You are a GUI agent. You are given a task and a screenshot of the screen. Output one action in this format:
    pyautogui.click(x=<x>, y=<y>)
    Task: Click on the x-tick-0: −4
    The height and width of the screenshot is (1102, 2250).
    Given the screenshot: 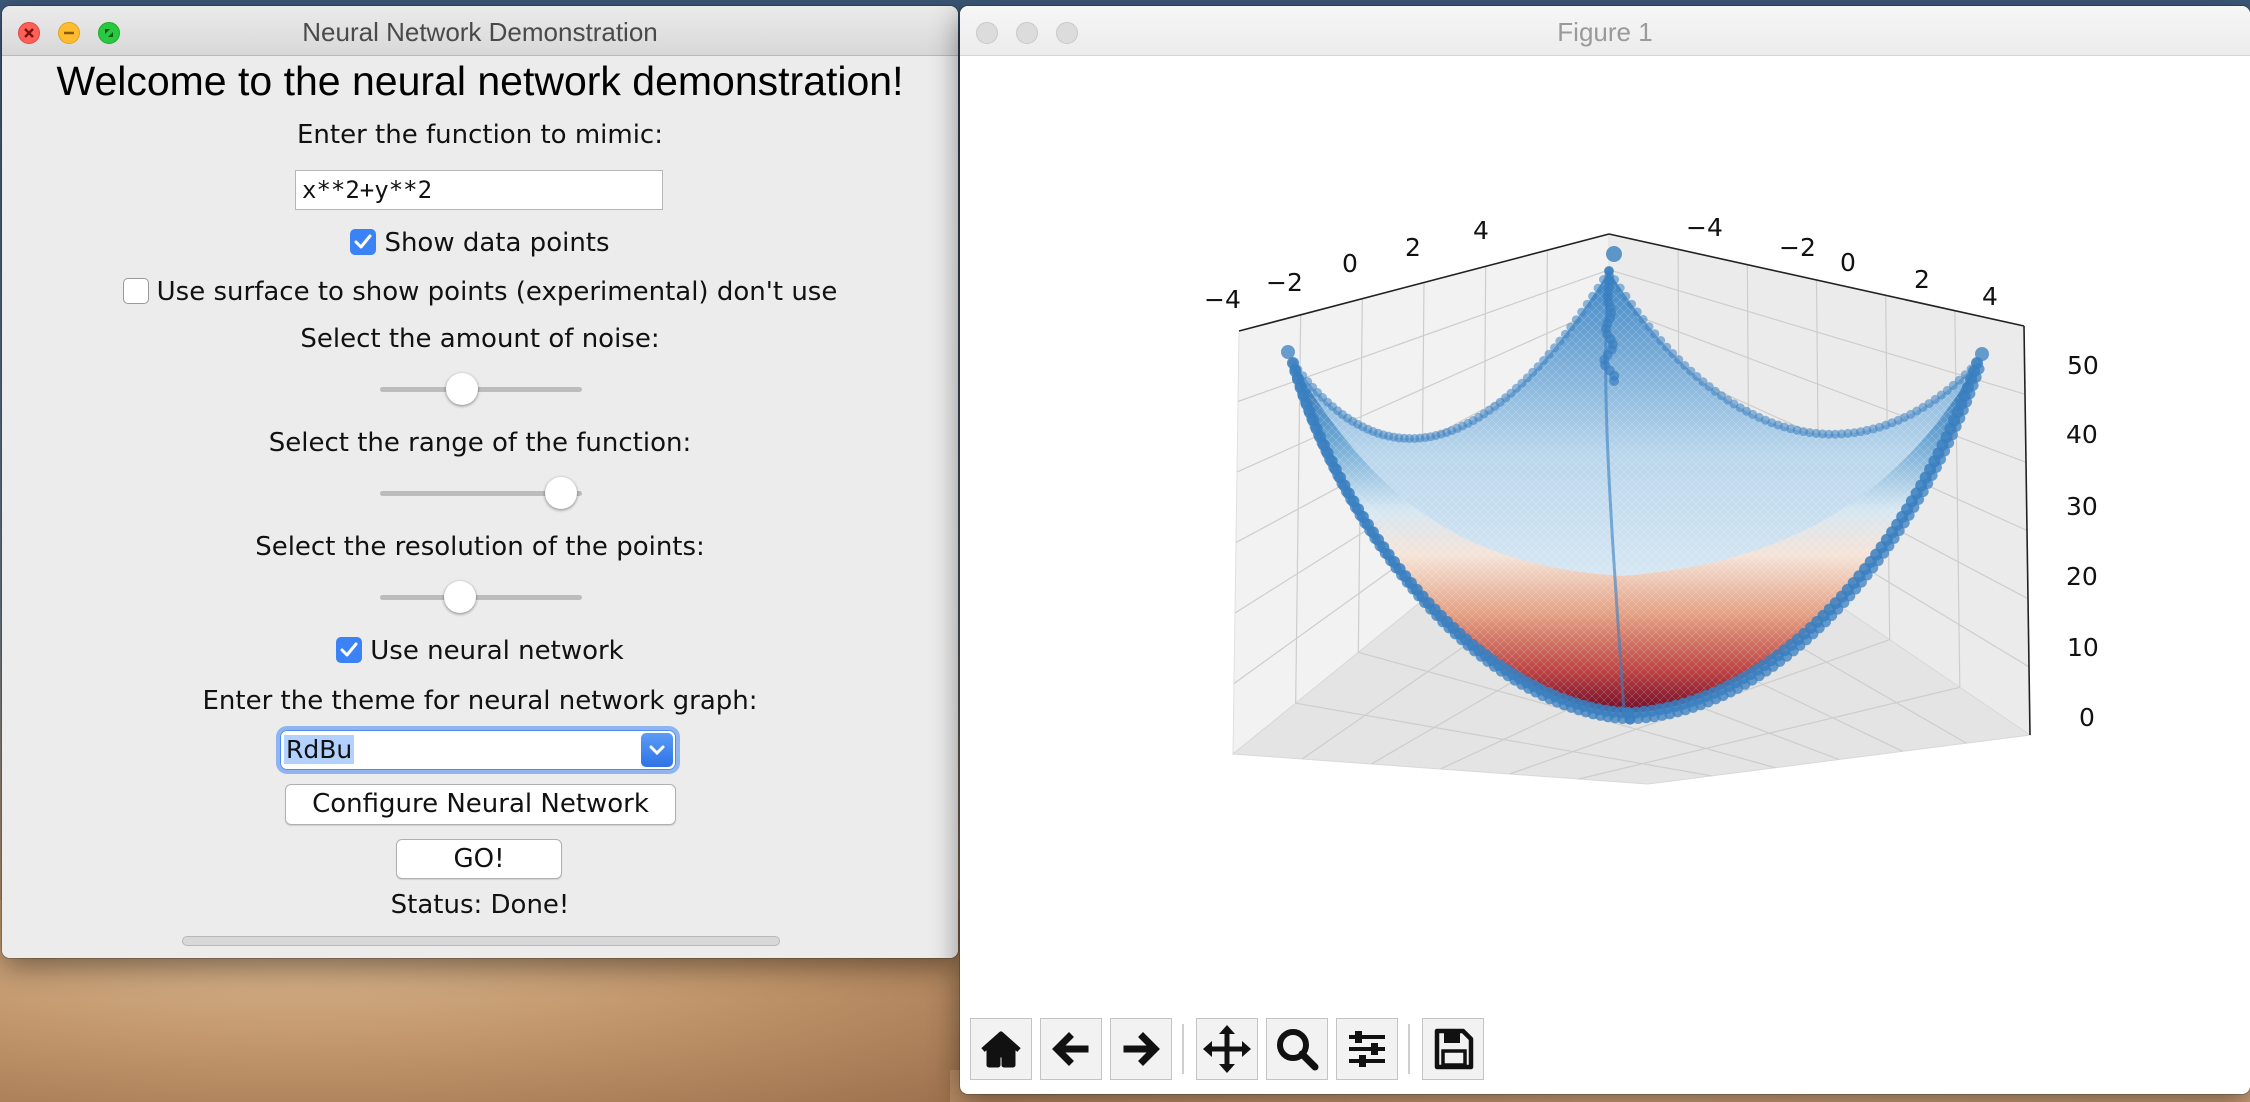 What is the action you would take?
    pyautogui.click(x=1222, y=299)
    